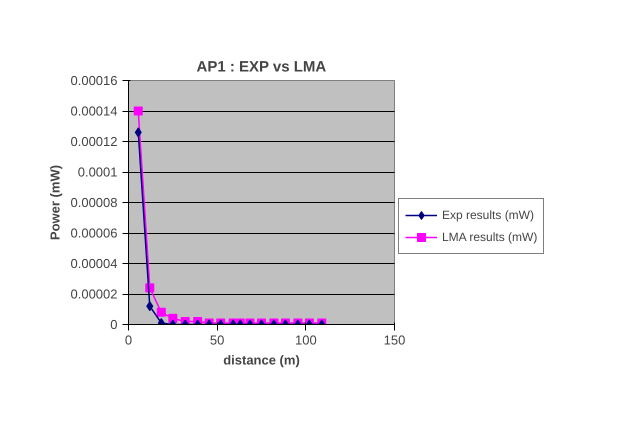  Describe the element at coordinates (261, 67) in the screenshot. I see `chart-title: AP1 : EXP vs LMA` at that location.